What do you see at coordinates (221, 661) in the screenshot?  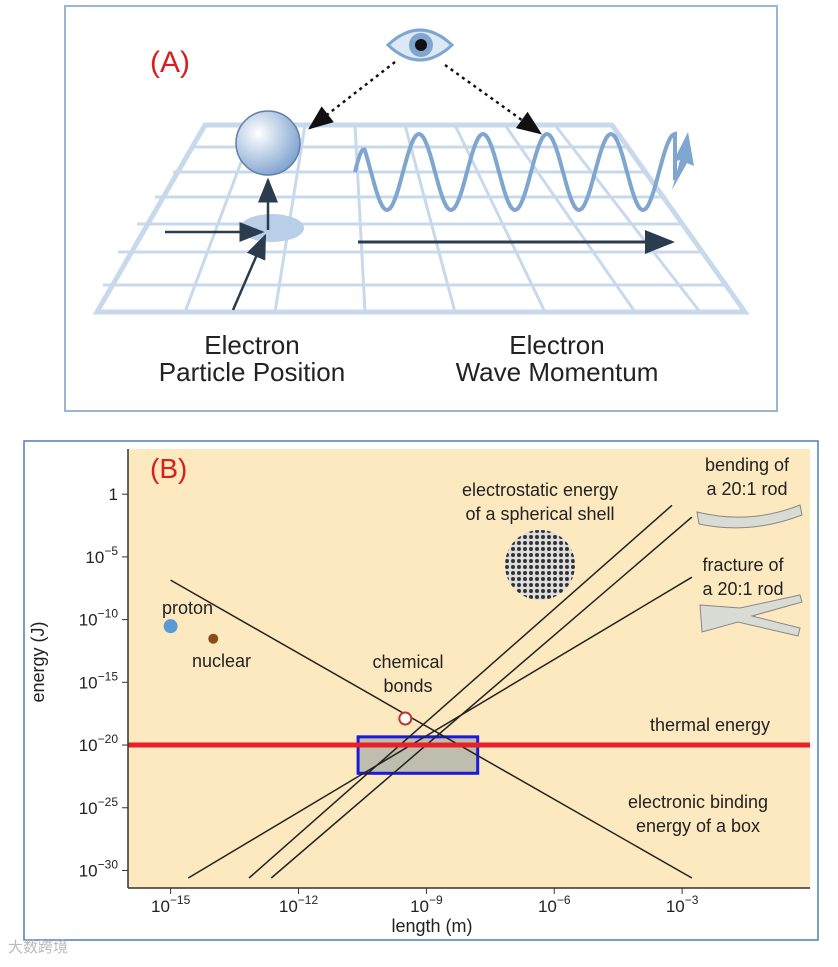 I see `point-label: nuclear` at bounding box center [221, 661].